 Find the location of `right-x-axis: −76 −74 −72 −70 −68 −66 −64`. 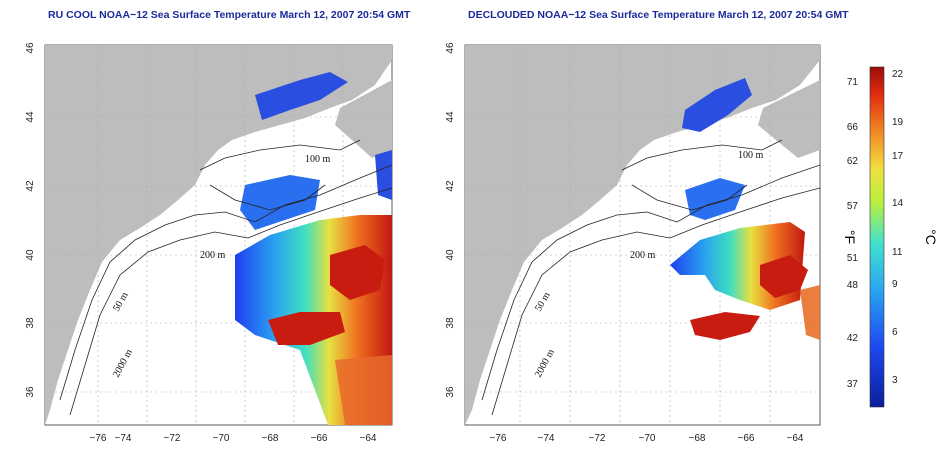

right-x-axis: −76 −74 −72 −70 −68 −66 −64 is located at coordinates (647, 438).